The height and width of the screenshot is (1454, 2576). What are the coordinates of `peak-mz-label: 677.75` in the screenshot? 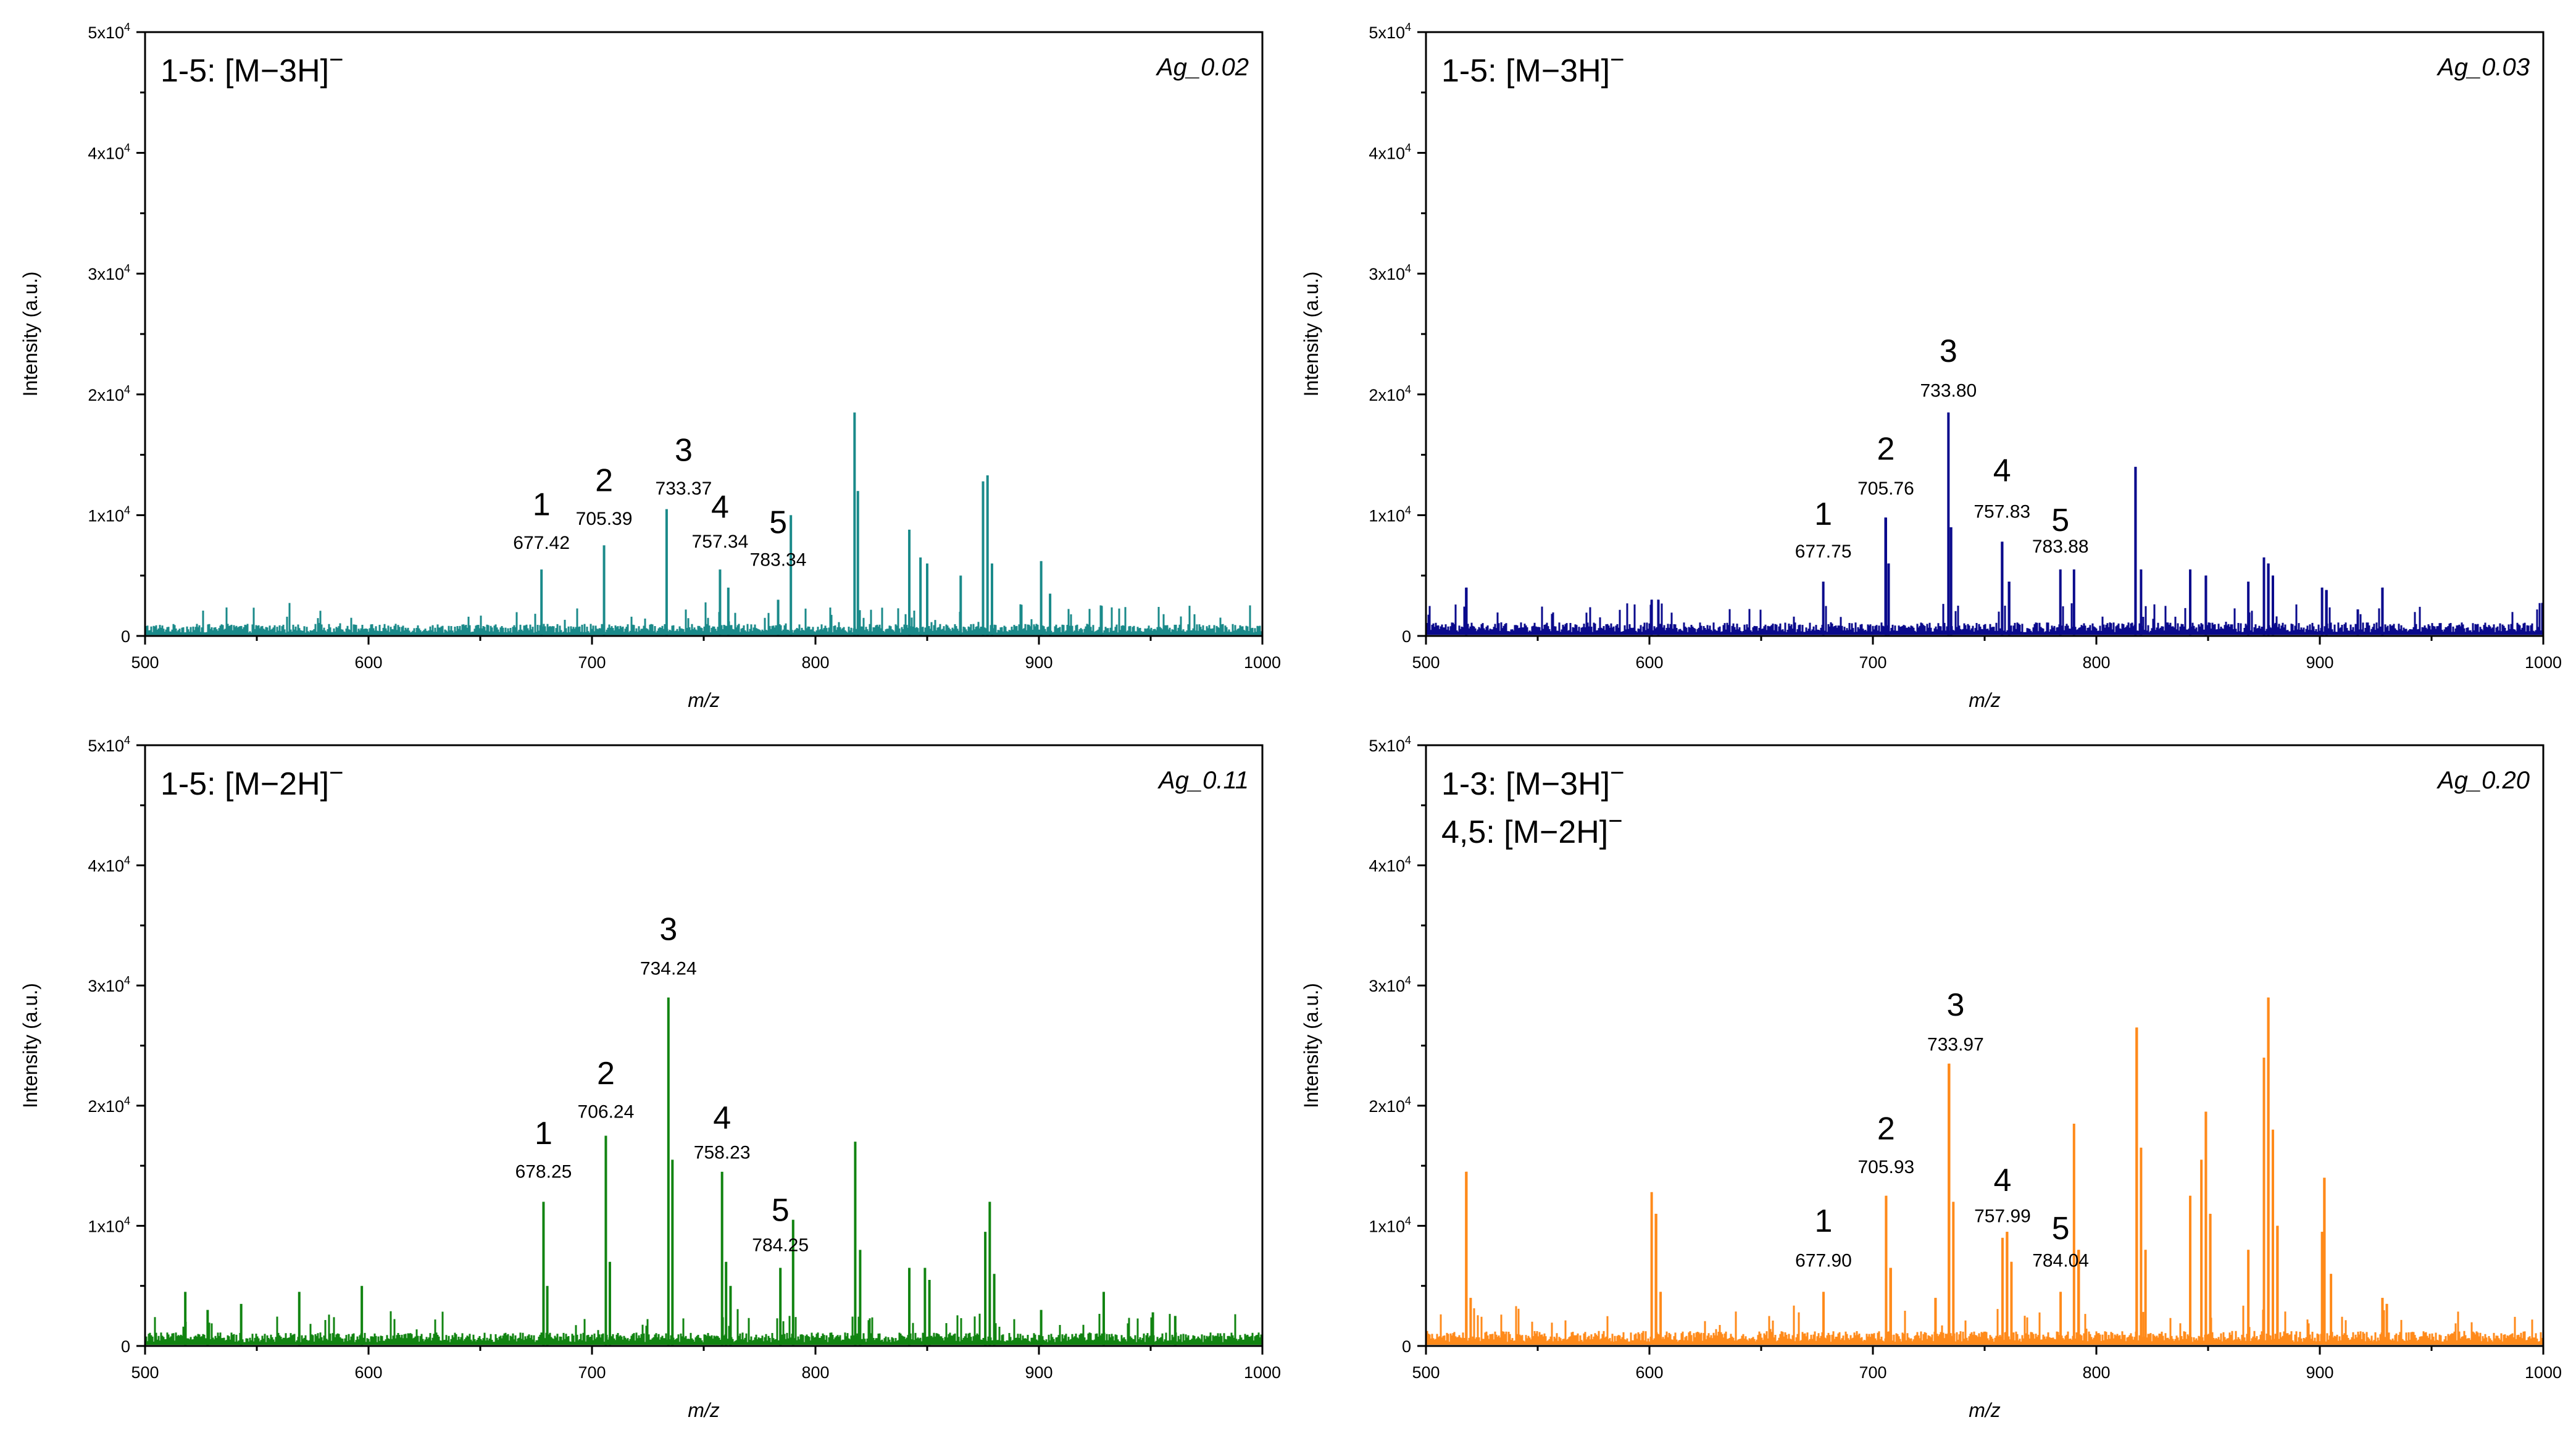 It's located at (1823, 551).